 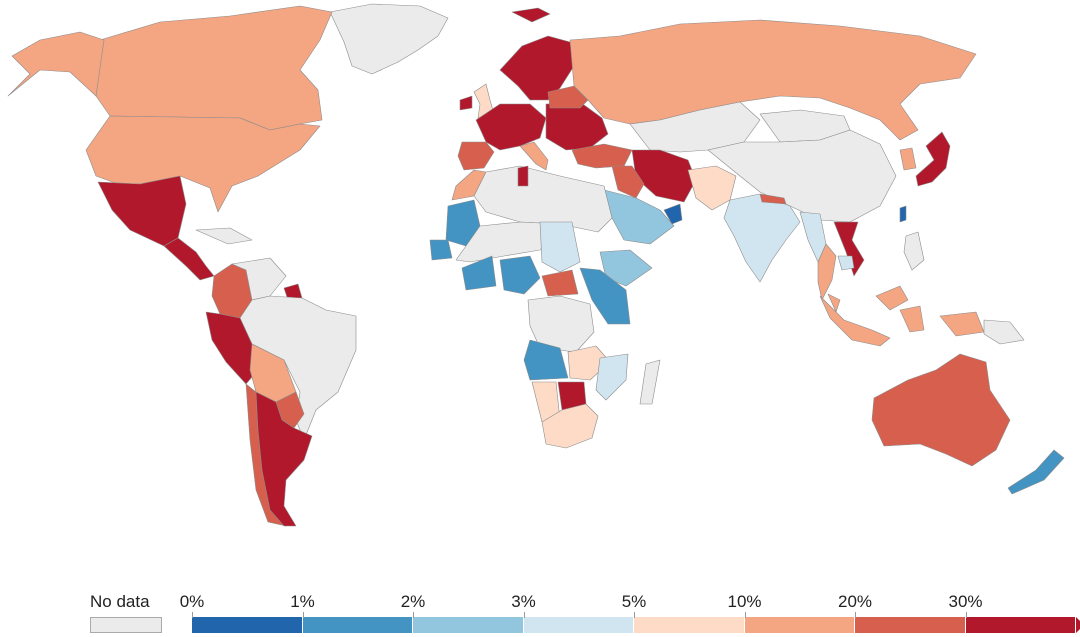 What do you see at coordinates (1004, 332) in the screenshot?
I see `region-png` at bounding box center [1004, 332].